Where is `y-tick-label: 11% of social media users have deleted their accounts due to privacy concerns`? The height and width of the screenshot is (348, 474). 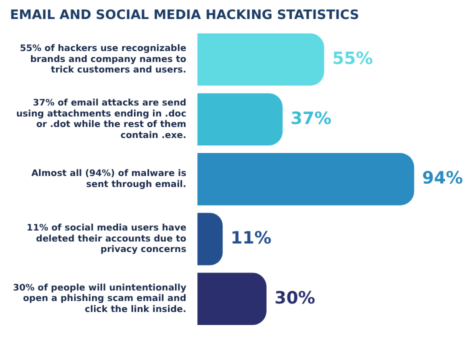 y-tick-label: 11% of social media users have deleted their accounts due to privacy concerns is located at coordinates (106, 240).